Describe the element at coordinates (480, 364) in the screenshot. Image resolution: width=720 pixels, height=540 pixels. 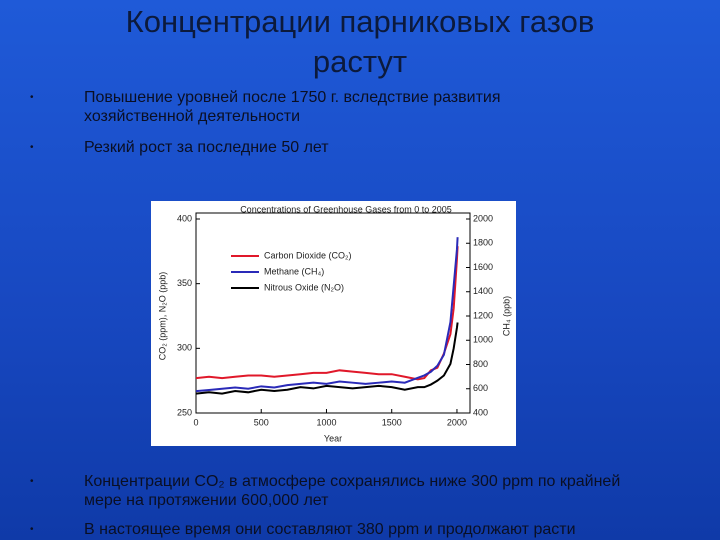
I see `y2-tick-label: 800` at that location.